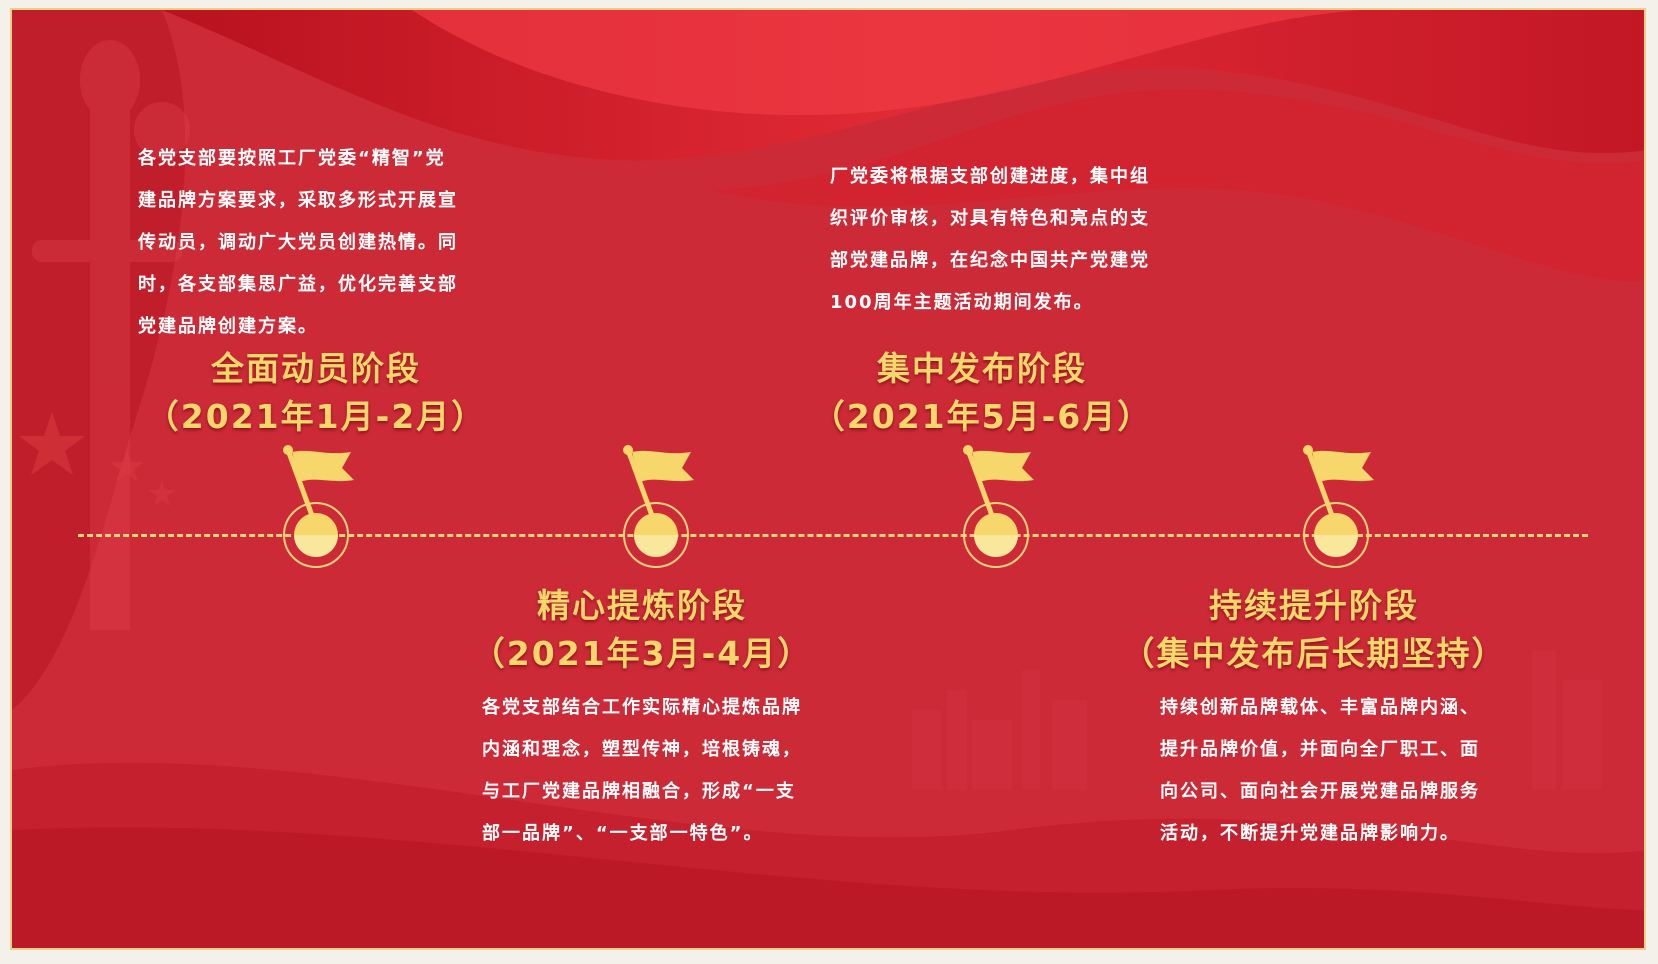 This screenshot has width=1658, height=964. What do you see at coordinates (228, 326) in the screenshot?
I see `desc-line: 党建品牌创建方案。` at bounding box center [228, 326].